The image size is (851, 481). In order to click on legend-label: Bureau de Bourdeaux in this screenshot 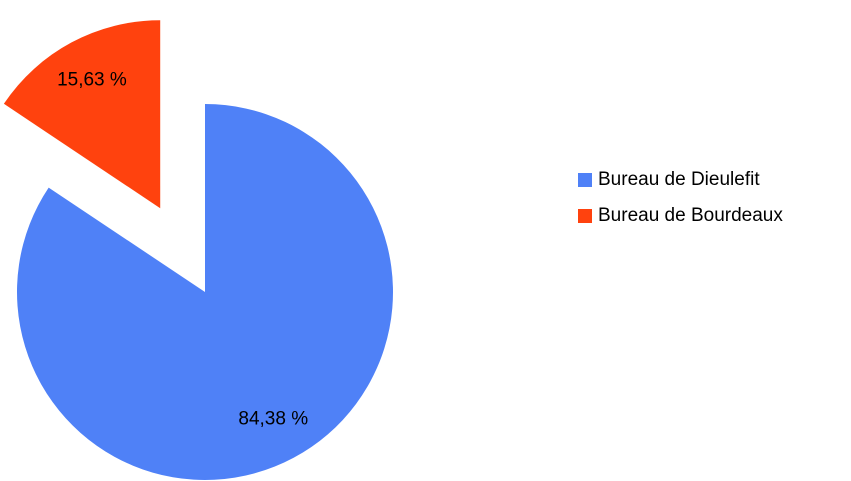, I will do `click(690, 215)`.